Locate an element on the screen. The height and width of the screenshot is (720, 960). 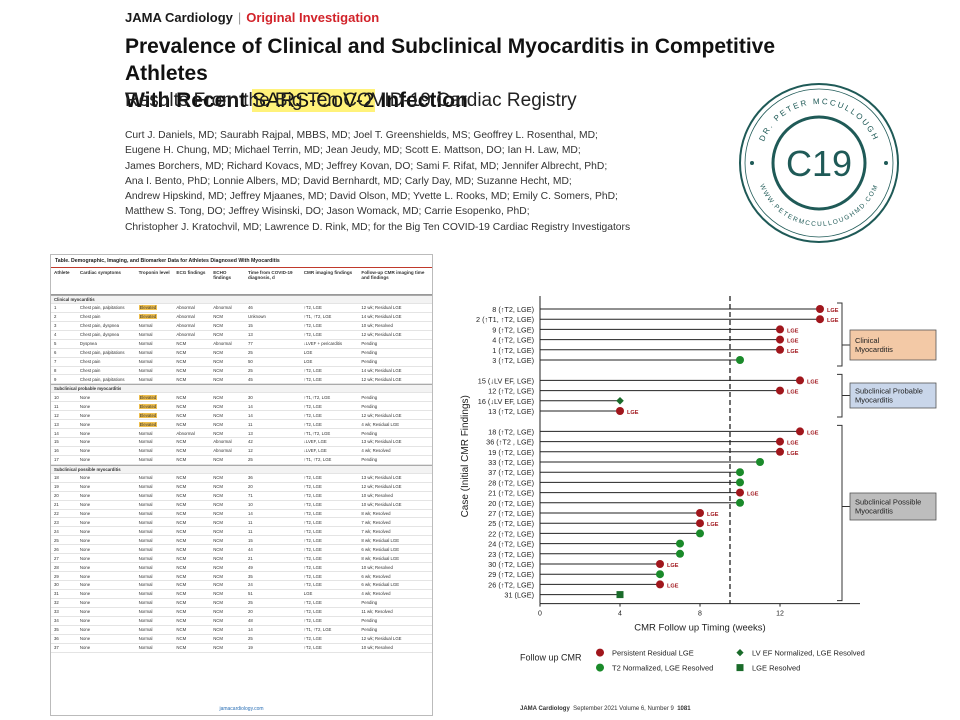
table-row: 31 None Normal NCM NCM 51 LGE 4 wk; Resolved is located at coordinates (241, 594).